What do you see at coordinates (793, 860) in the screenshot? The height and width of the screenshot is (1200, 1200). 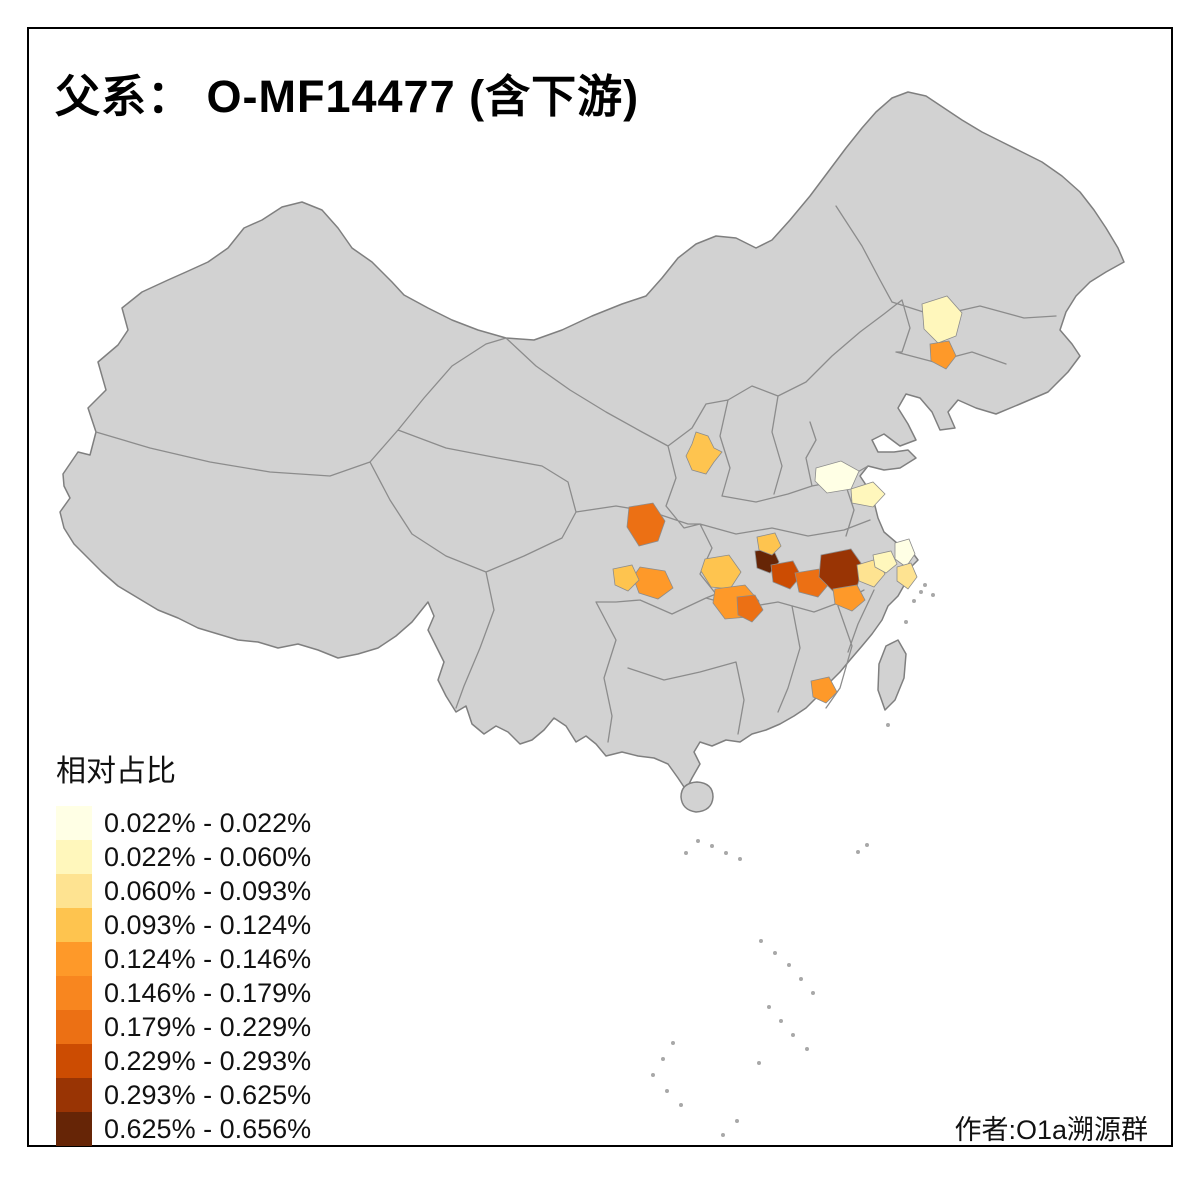 I see `south-sea-islands` at bounding box center [793, 860].